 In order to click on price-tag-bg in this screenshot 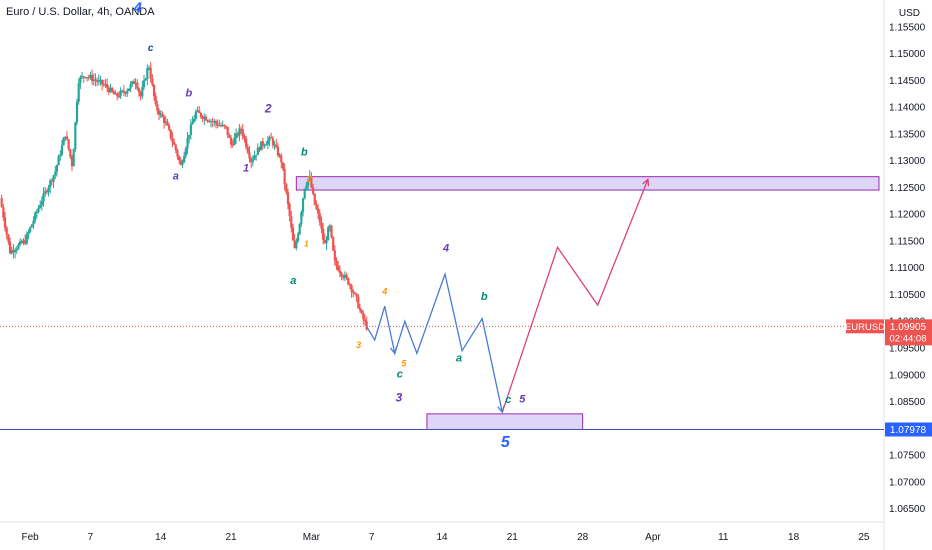, I will do `click(908, 332)`.